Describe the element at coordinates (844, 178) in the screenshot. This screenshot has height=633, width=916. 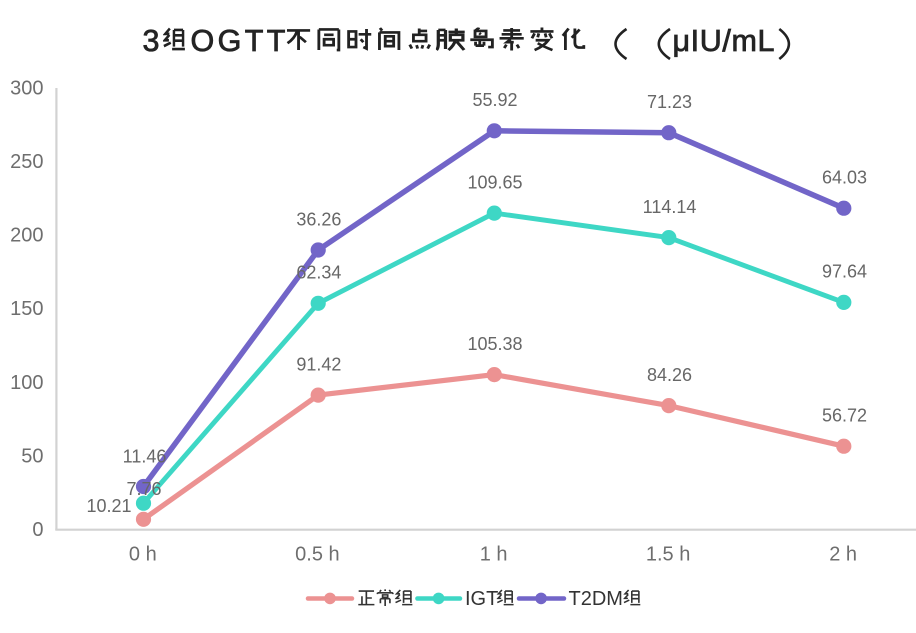
I see `svg-text: 64.03` at that location.